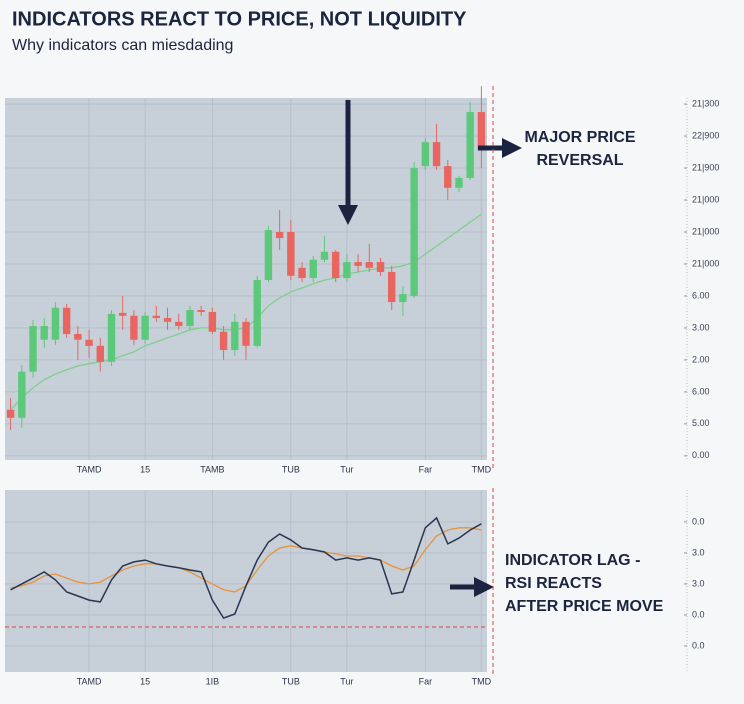 The width and height of the screenshot is (744, 704). Describe the element at coordinates (701, 327) in the screenshot. I see `y-tick-label: 3.00` at that location.